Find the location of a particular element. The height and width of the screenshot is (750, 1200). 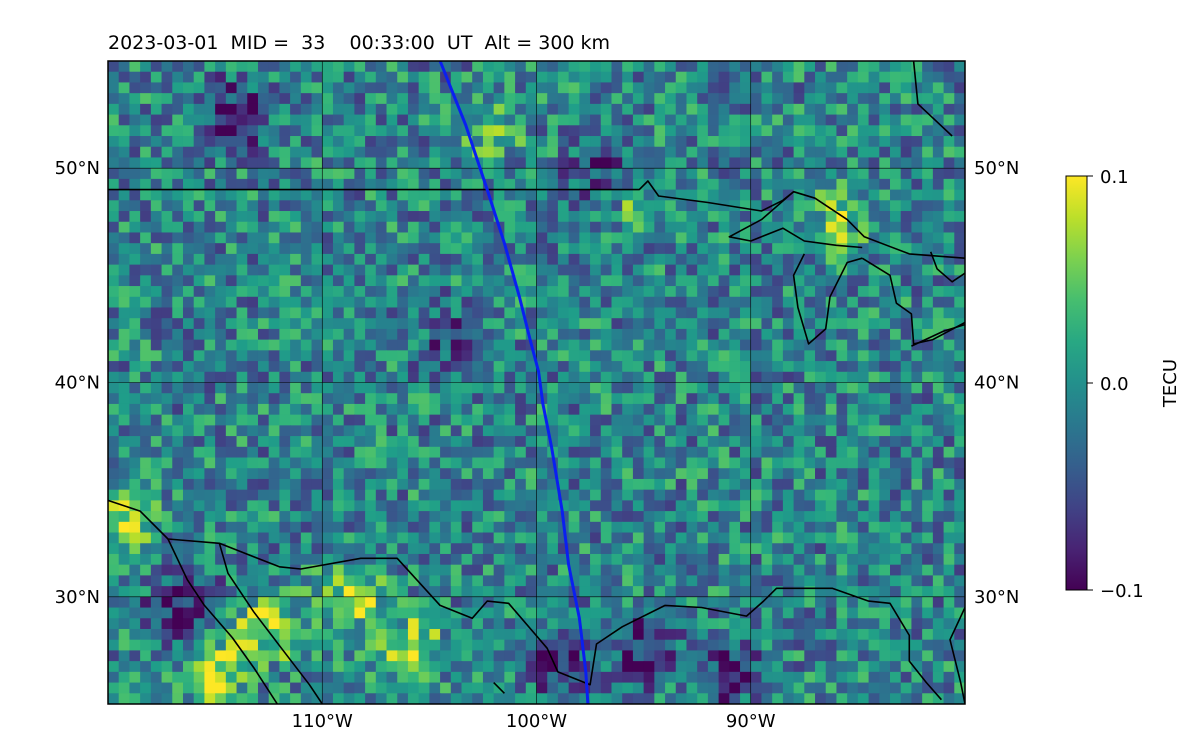

colorbar: 0.10.0−0.1 TECU is located at coordinates (1123, 384).